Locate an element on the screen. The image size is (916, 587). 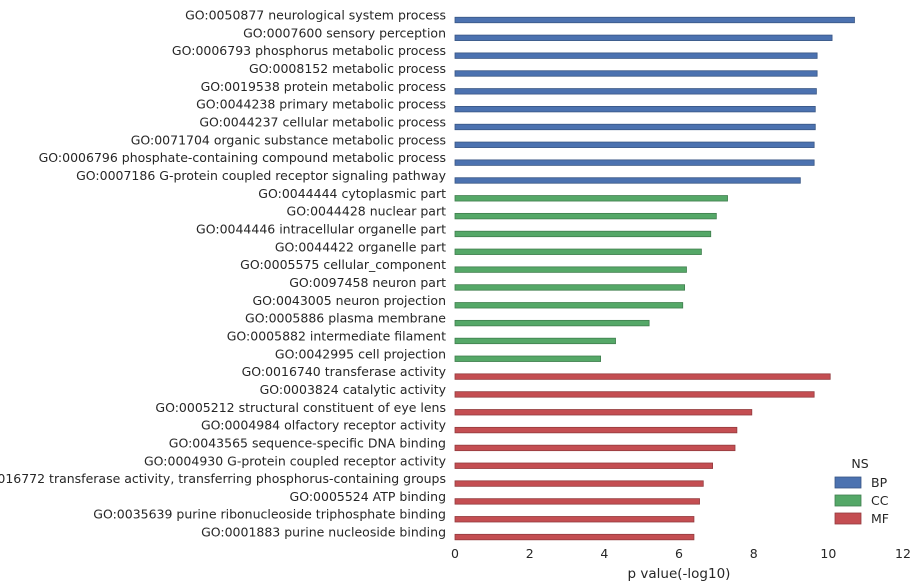
legend-label-bp: BP is located at coordinates (879, 482).